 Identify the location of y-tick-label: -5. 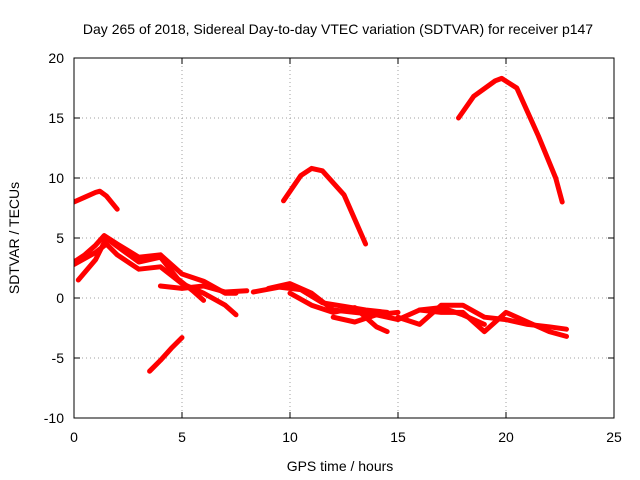
(58, 358).